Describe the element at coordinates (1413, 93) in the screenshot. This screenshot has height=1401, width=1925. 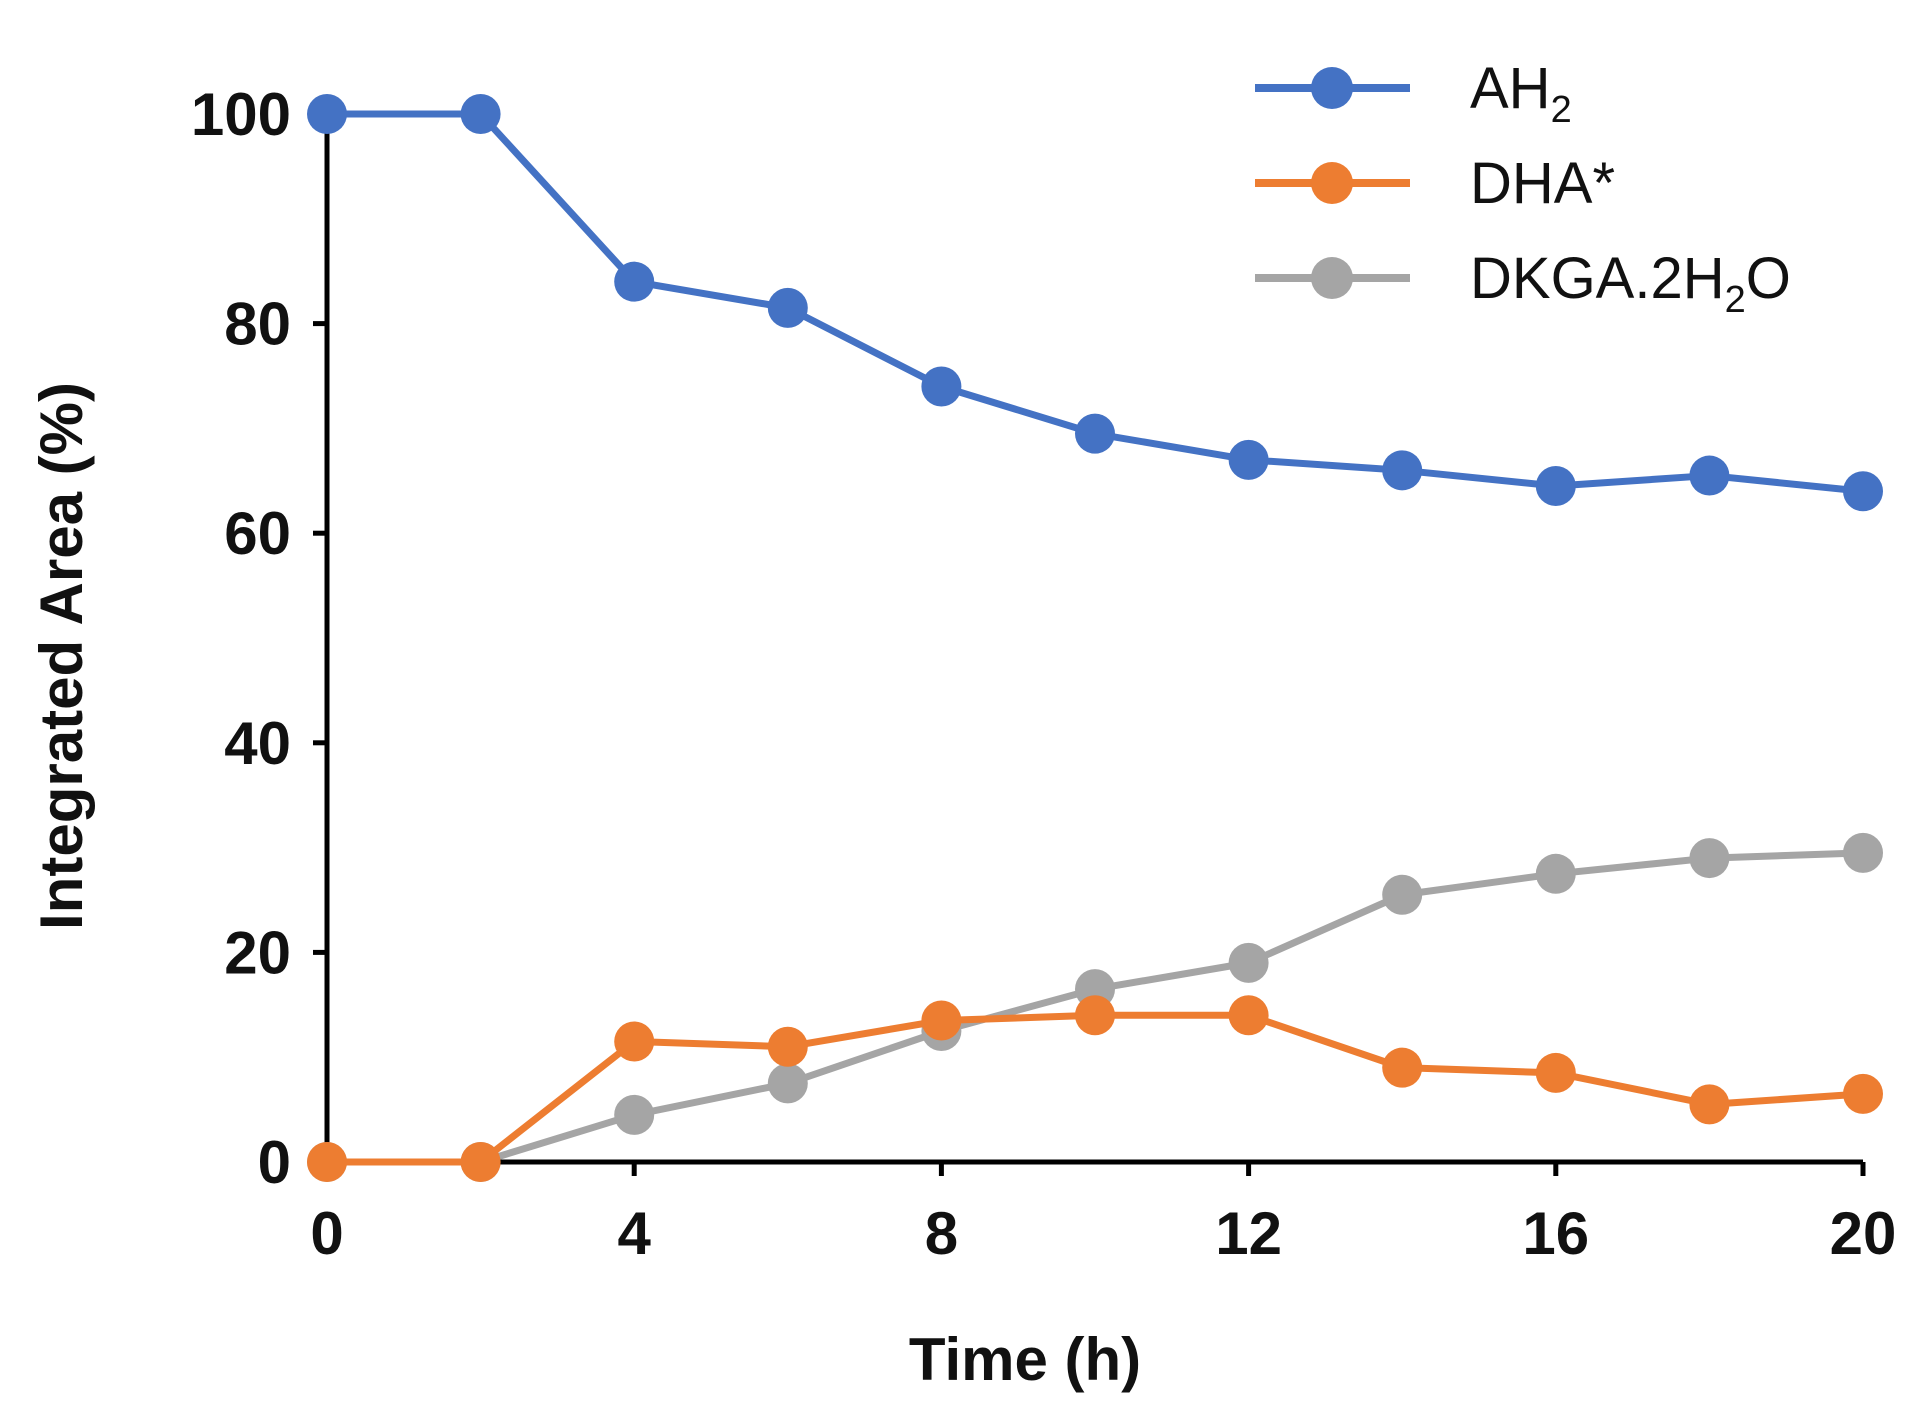
I see `legend-entry: AH2` at that location.